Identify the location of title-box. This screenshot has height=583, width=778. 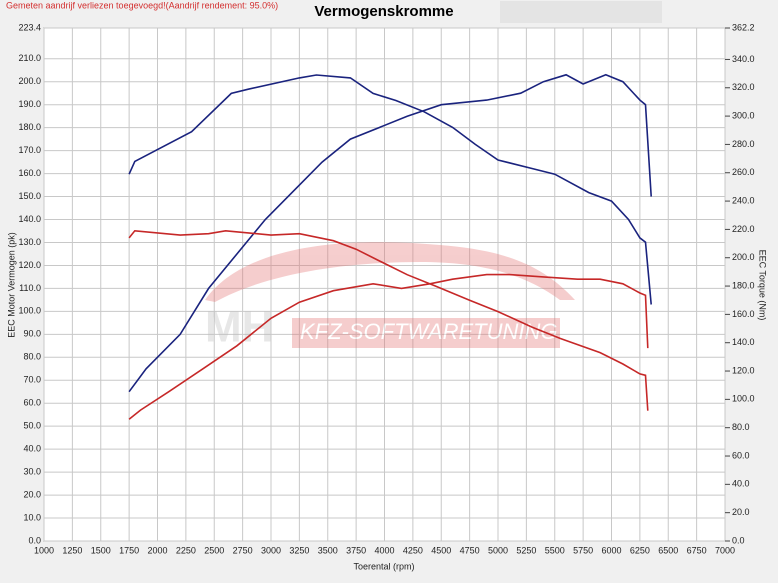
(581, 12).